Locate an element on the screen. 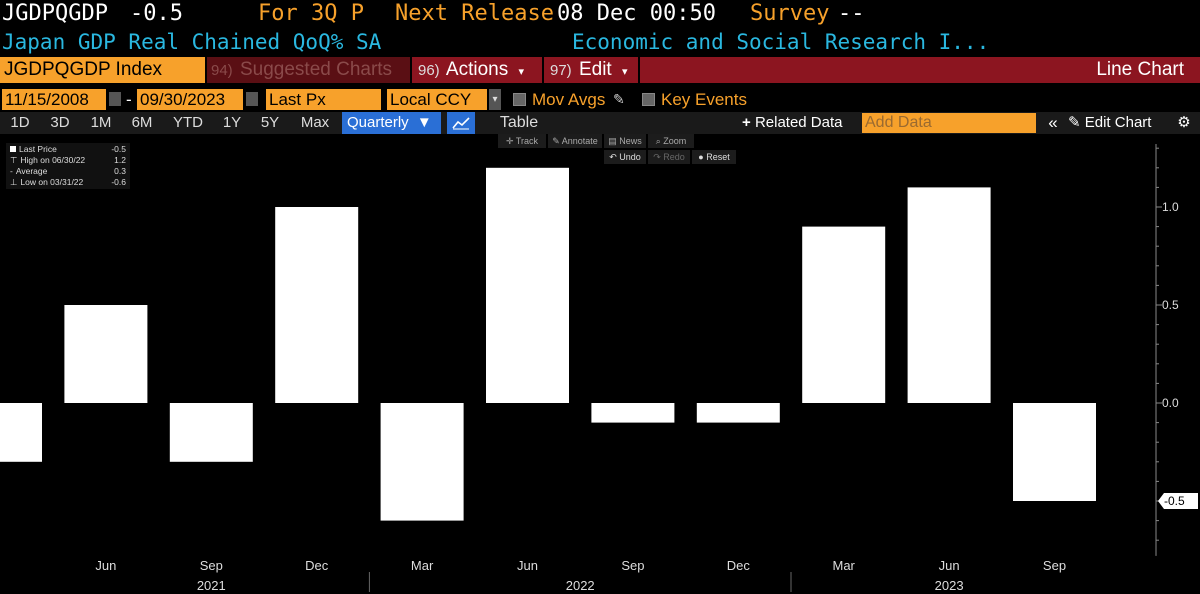 Image resolution: width=1200 pixels, height=594 pixels. currency-select: Local CCY is located at coordinates (437, 99).